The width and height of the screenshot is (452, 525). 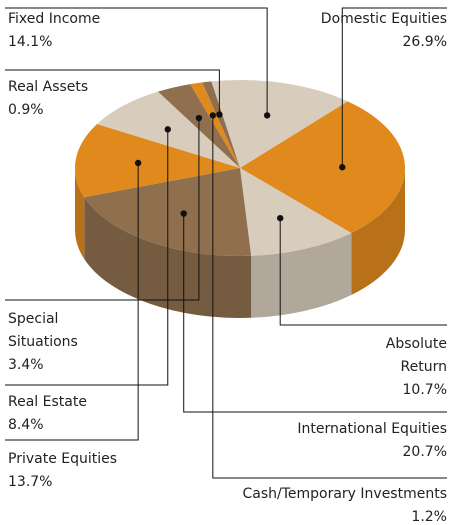 What do you see at coordinates (54, 19) in the screenshot?
I see `label-name: Fixed Income` at bounding box center [54, 19].